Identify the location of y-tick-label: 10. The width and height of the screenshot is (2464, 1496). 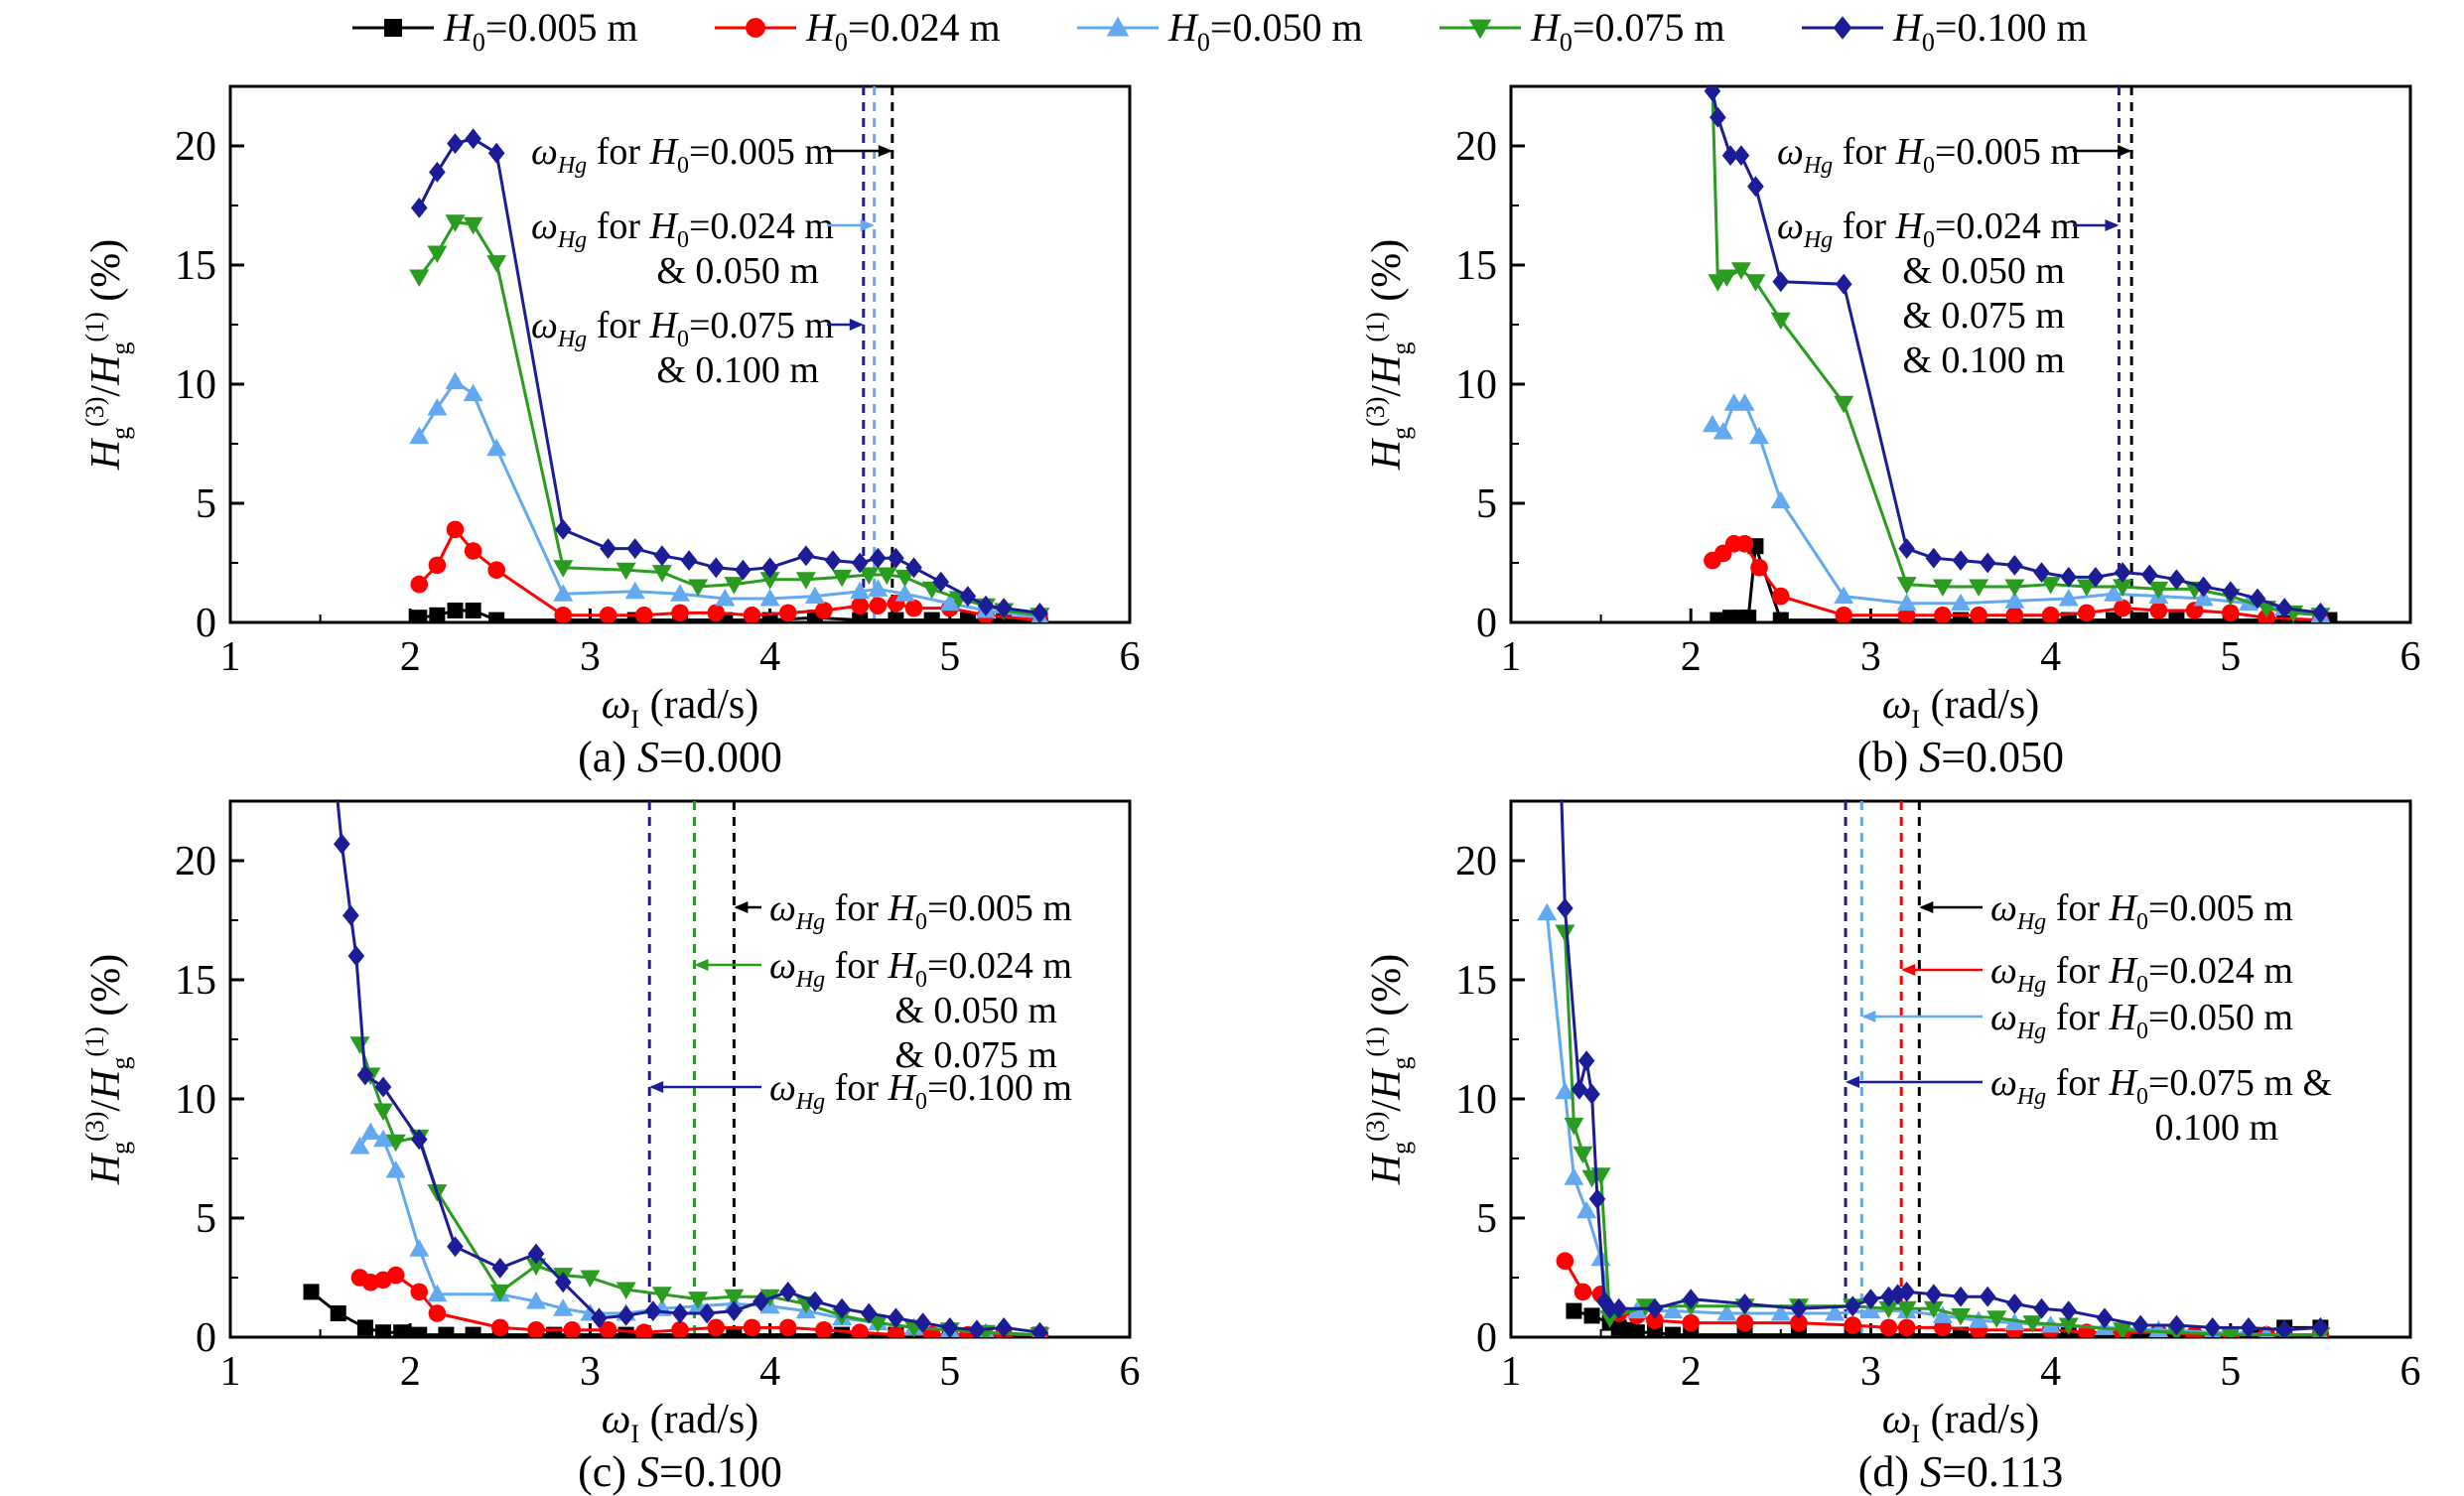
(1476, 385).